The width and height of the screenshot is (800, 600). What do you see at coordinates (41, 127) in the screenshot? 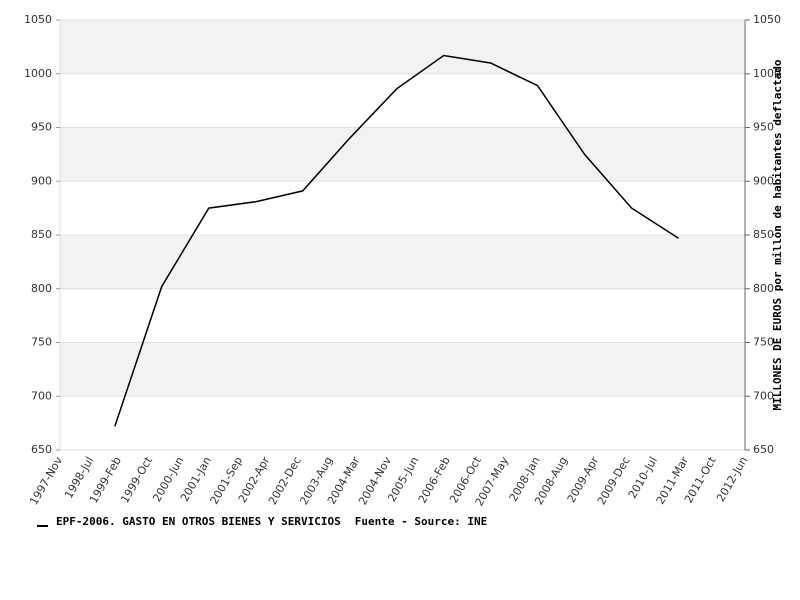
I see `y-tick-label: 950` at bounding box center [41, 127].